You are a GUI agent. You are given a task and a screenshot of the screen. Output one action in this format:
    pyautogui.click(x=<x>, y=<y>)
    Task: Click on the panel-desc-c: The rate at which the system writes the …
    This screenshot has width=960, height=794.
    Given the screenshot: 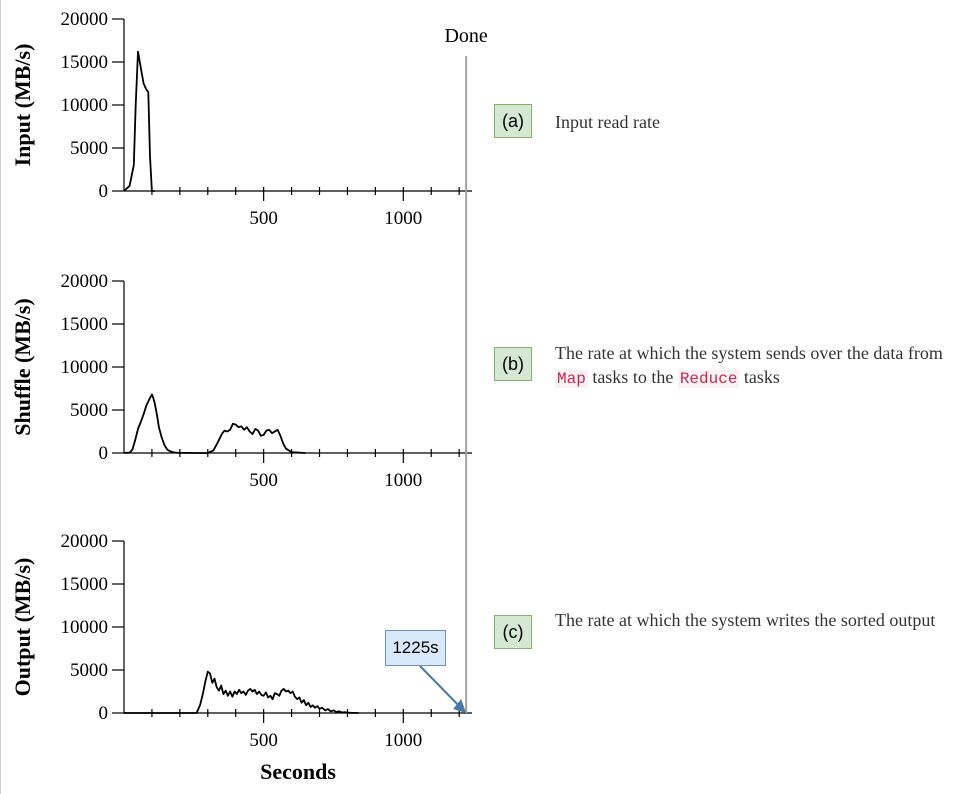 What is the action you would take?
    pyautogui.click(x=755, y=620)
    